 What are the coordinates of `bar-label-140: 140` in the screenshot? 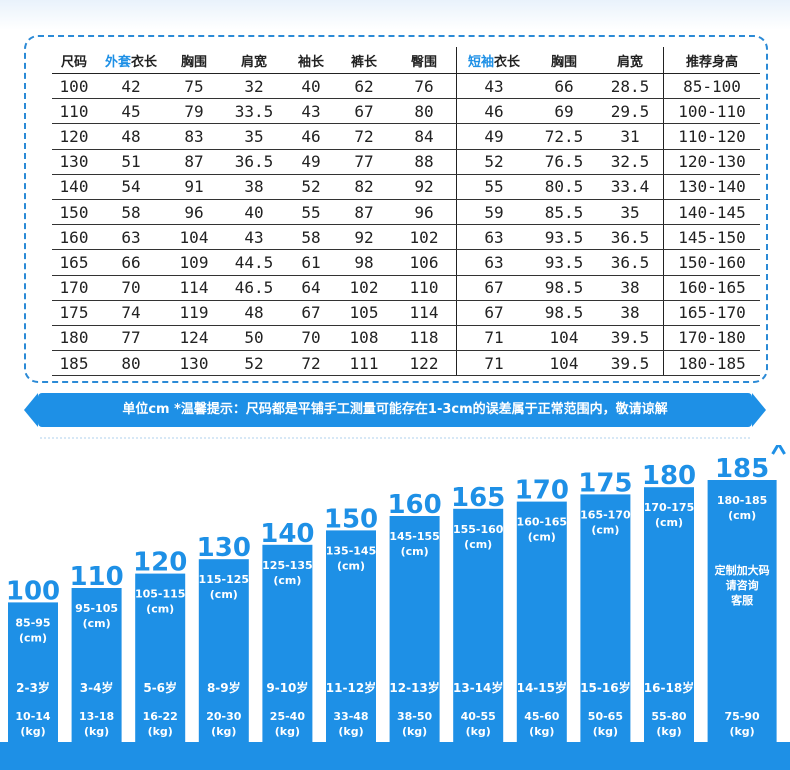 It's located at (287, 534).